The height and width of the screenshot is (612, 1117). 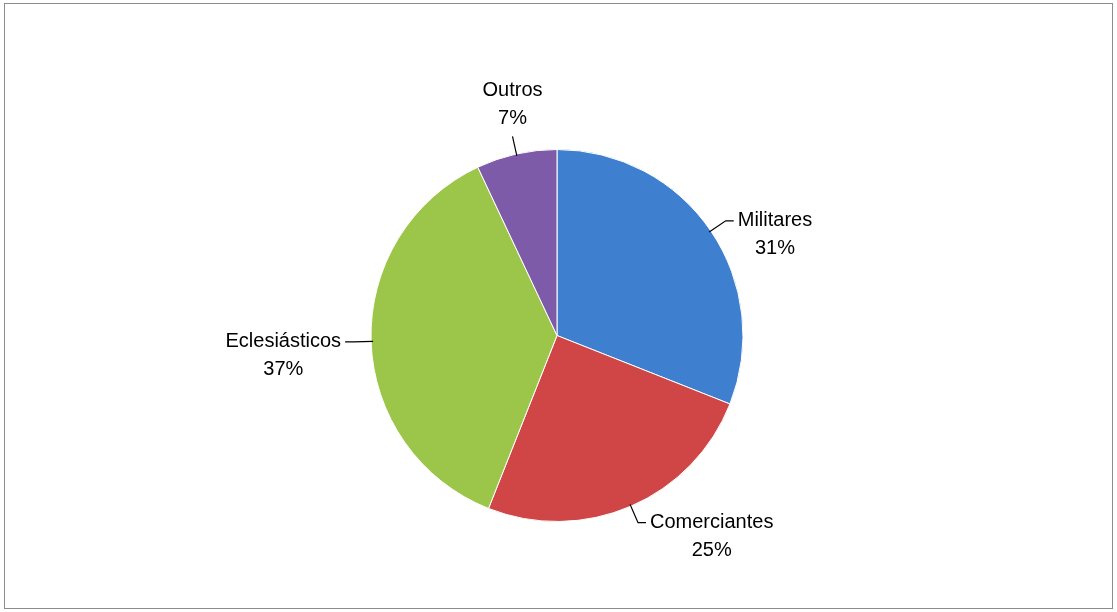 What do you see at coordinates (513, 116) in the screenshot?
I see `data-label: 7%` at bounding box center [513, 116].